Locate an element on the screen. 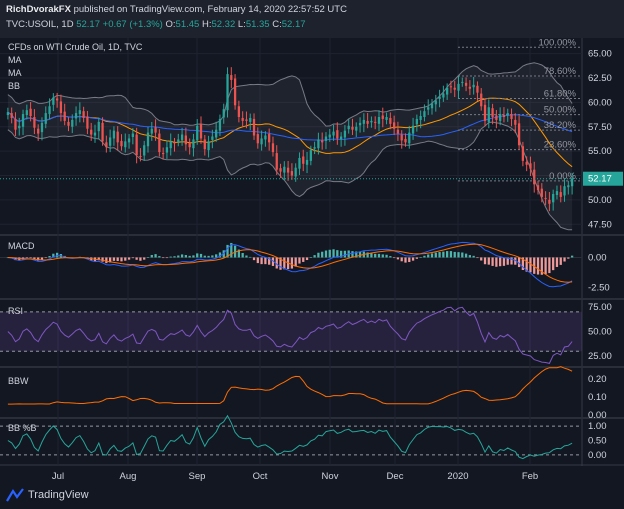  bbpct-legend: BB %B is located at coordinates (22, 428).